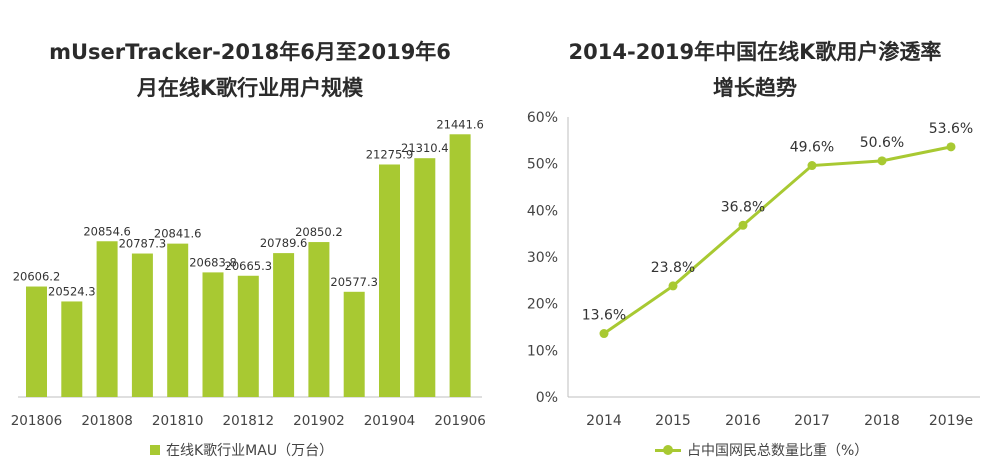  I want to click on line-y-tick-label: 0%, so click(547, 398).